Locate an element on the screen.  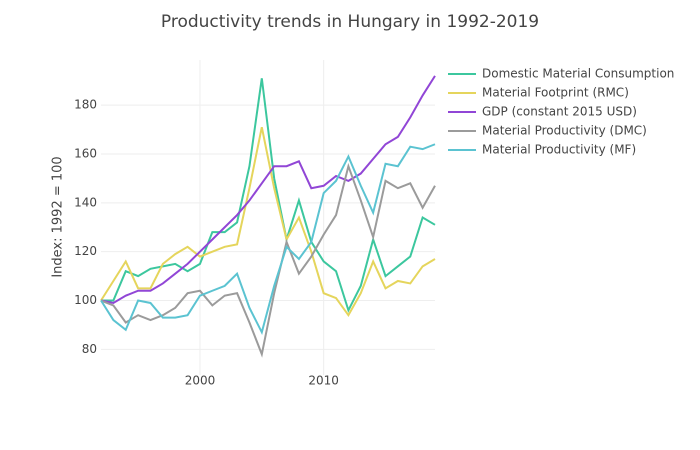
y-tick-label: 100 is located at coordinates (85, 300).